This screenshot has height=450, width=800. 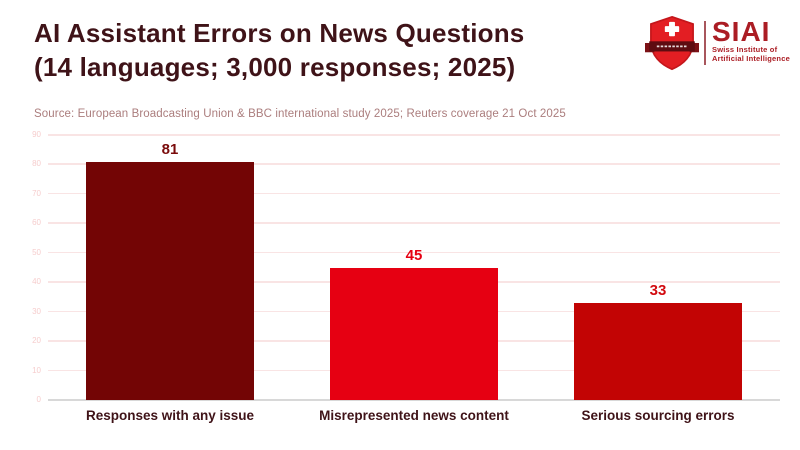 What do you see at coordinates (741, 31) in the screenshot?
I see `logo-acronym: SIAI` at bounding box center [741, 31].